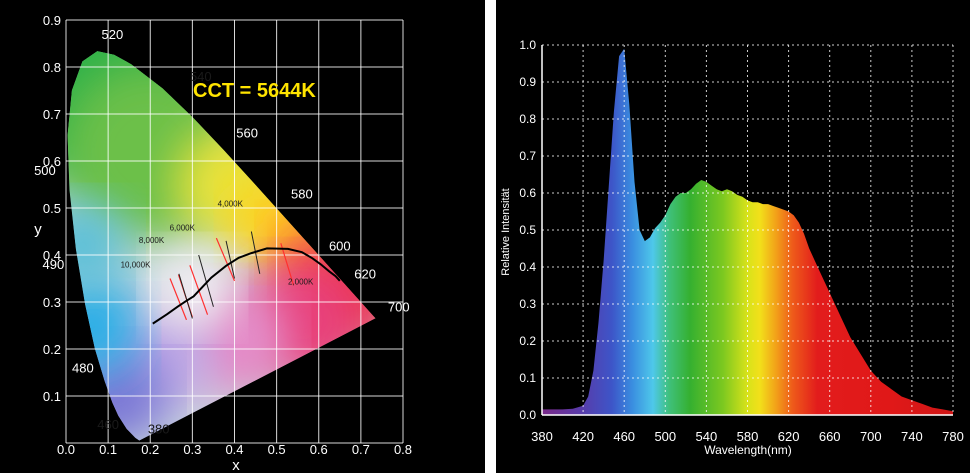 This screenshot has width=970, height=473. Describe the element at coordinates (52, 161) in the screenshot. I see `cie-y-tick-label: 0.6` at that location.